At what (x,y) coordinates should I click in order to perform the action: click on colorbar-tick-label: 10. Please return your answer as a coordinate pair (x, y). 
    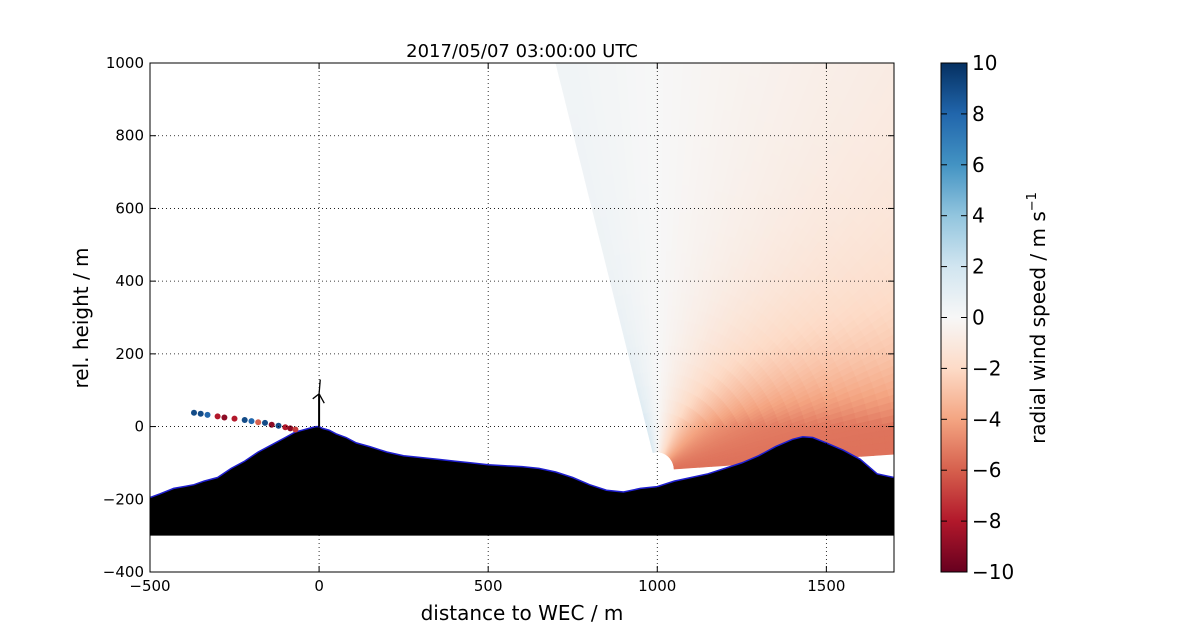
    Looking at the image, I should click on (984, 63).